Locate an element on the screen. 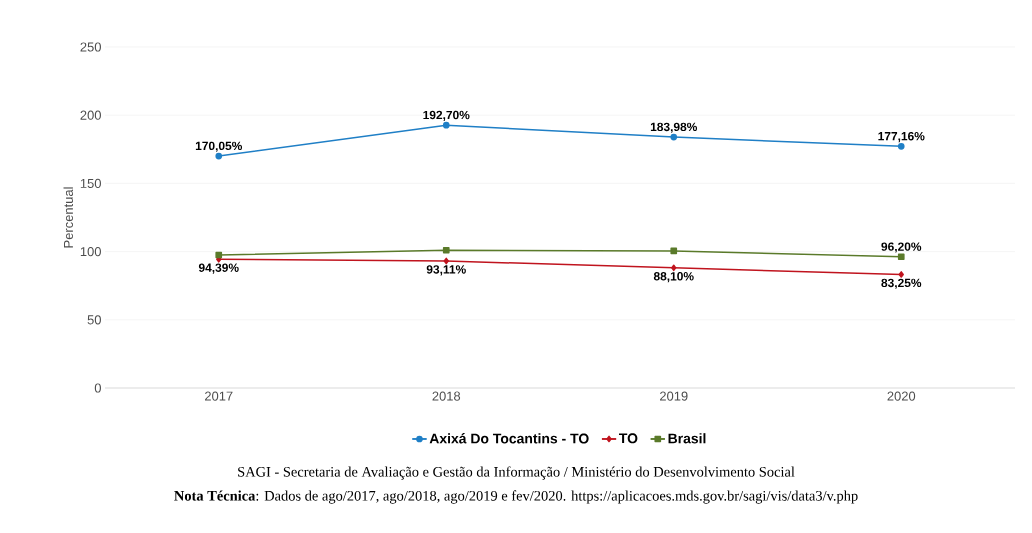 The height and width of the screenshot is (533, 1032). text: SAGI - Secretaria de Avaliação e Gestão da Informação / Ministério do Desenvolvimento Social is located at coordinates (516, 473).